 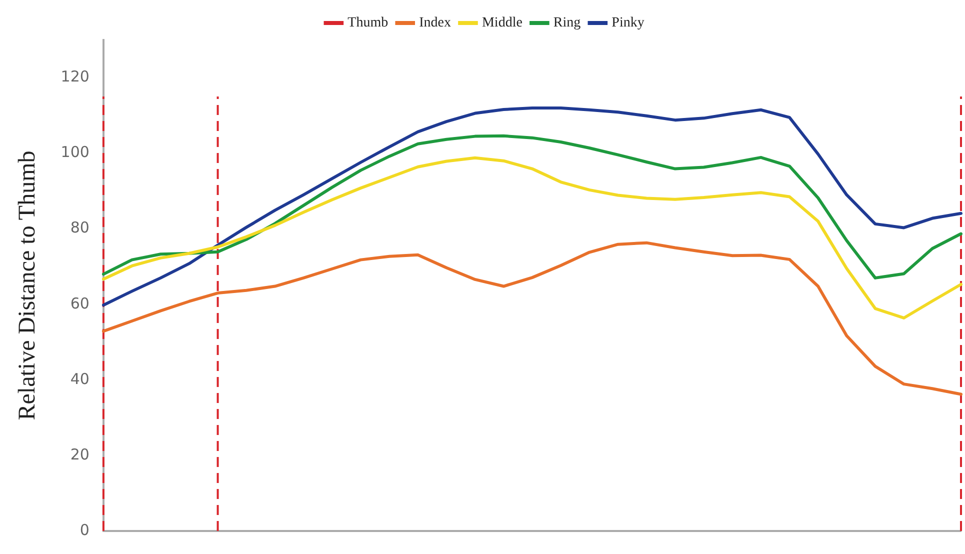 I want to click on y-axis-title: Relative Distance to Thumb, so click(x=27, y=285).